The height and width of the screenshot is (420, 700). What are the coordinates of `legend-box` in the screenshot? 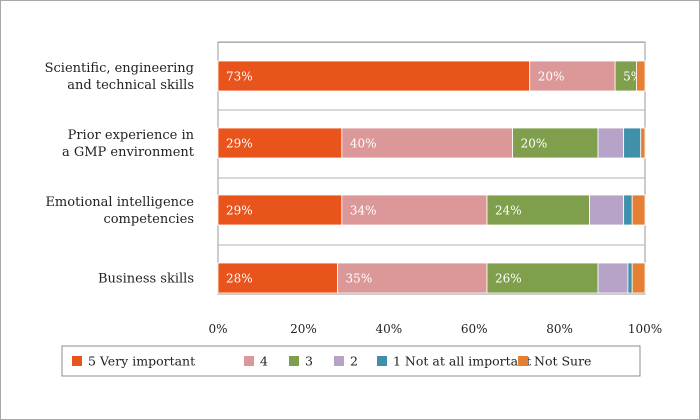 It's located at (351, 361).